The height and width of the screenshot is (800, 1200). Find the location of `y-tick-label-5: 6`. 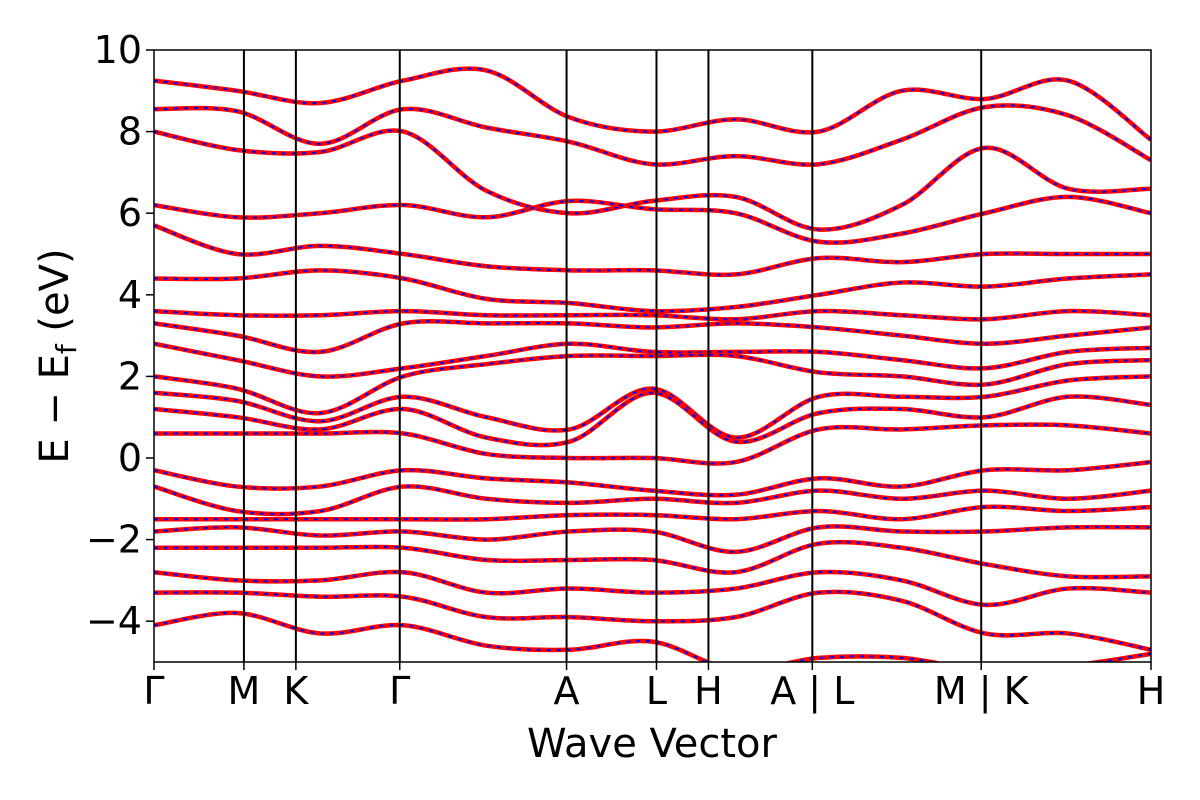

y-tick-label-5: 6 is located at coordinates (130, 213).